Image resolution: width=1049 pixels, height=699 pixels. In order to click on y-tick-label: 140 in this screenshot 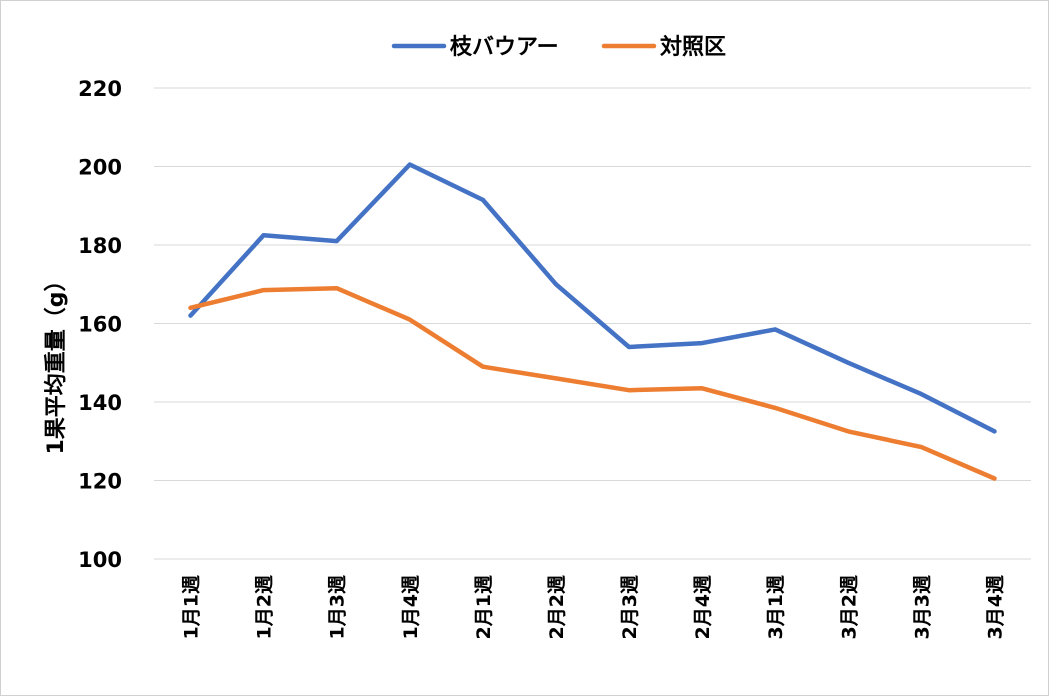, I will do `click(100, 403)`.